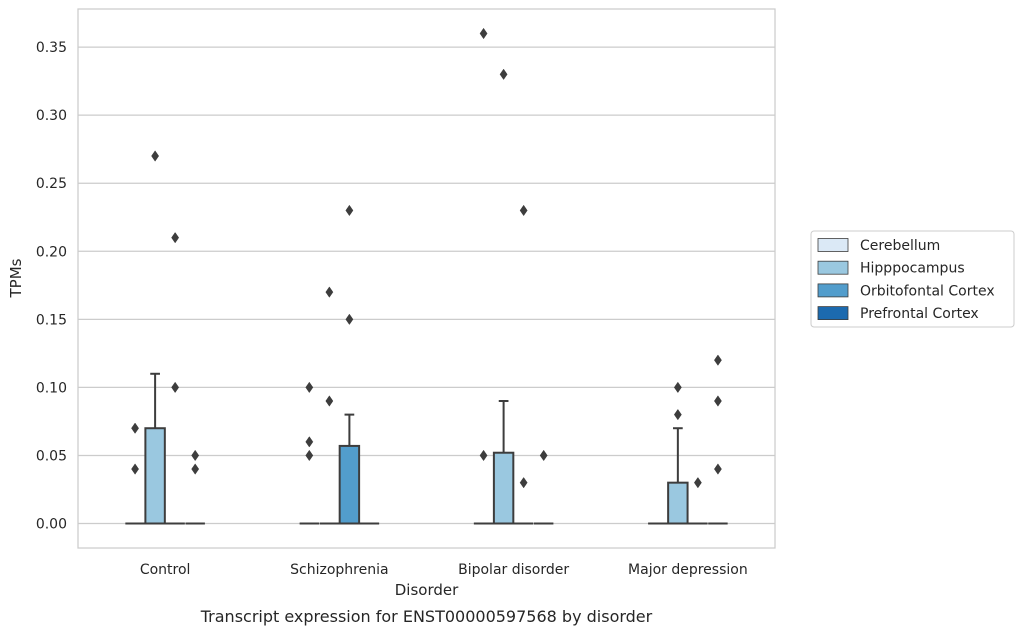 The image size is (1023, 634). I want to click on y-tick-label: 0.30, so click(51, 116).